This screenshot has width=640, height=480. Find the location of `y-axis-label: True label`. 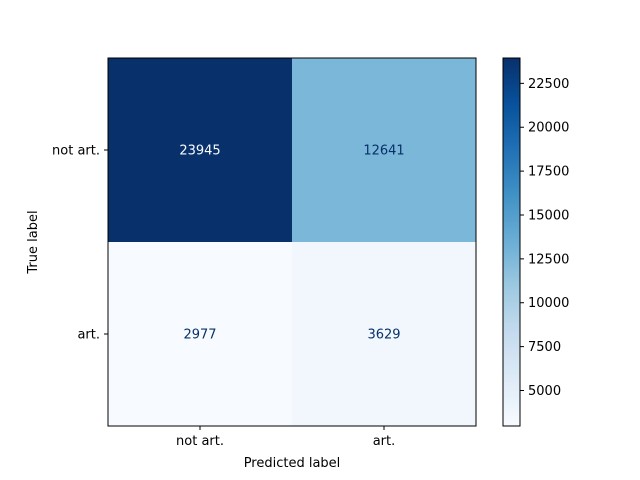

y-axis-label: True label is located at coordinates (33, 242).